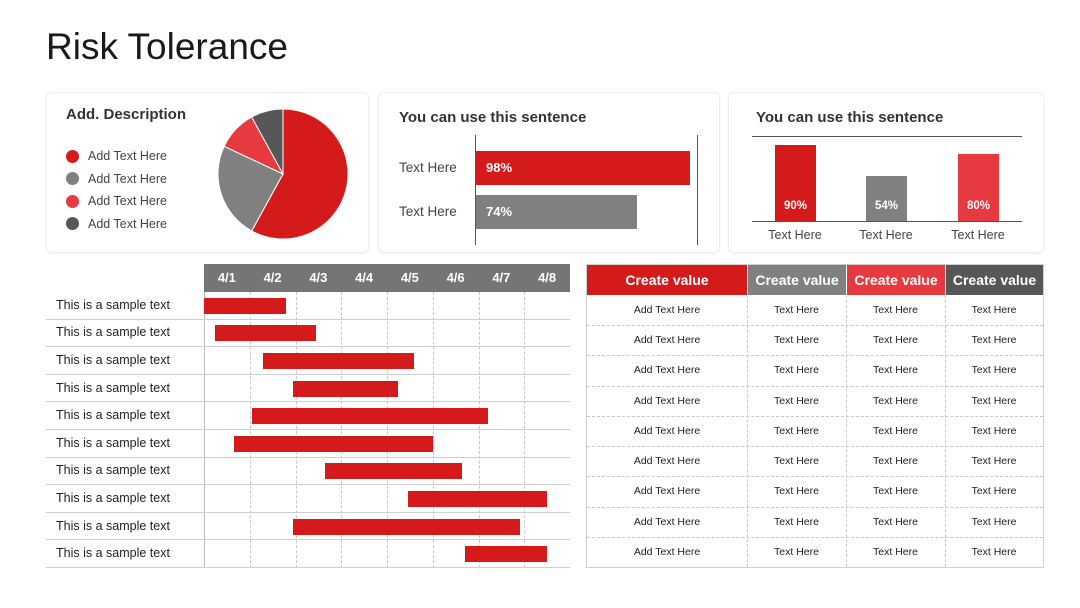  Describe the element at coordinates (126, 114) in the screenshot. I see `pie-card-heading: Add. Description` at that location.